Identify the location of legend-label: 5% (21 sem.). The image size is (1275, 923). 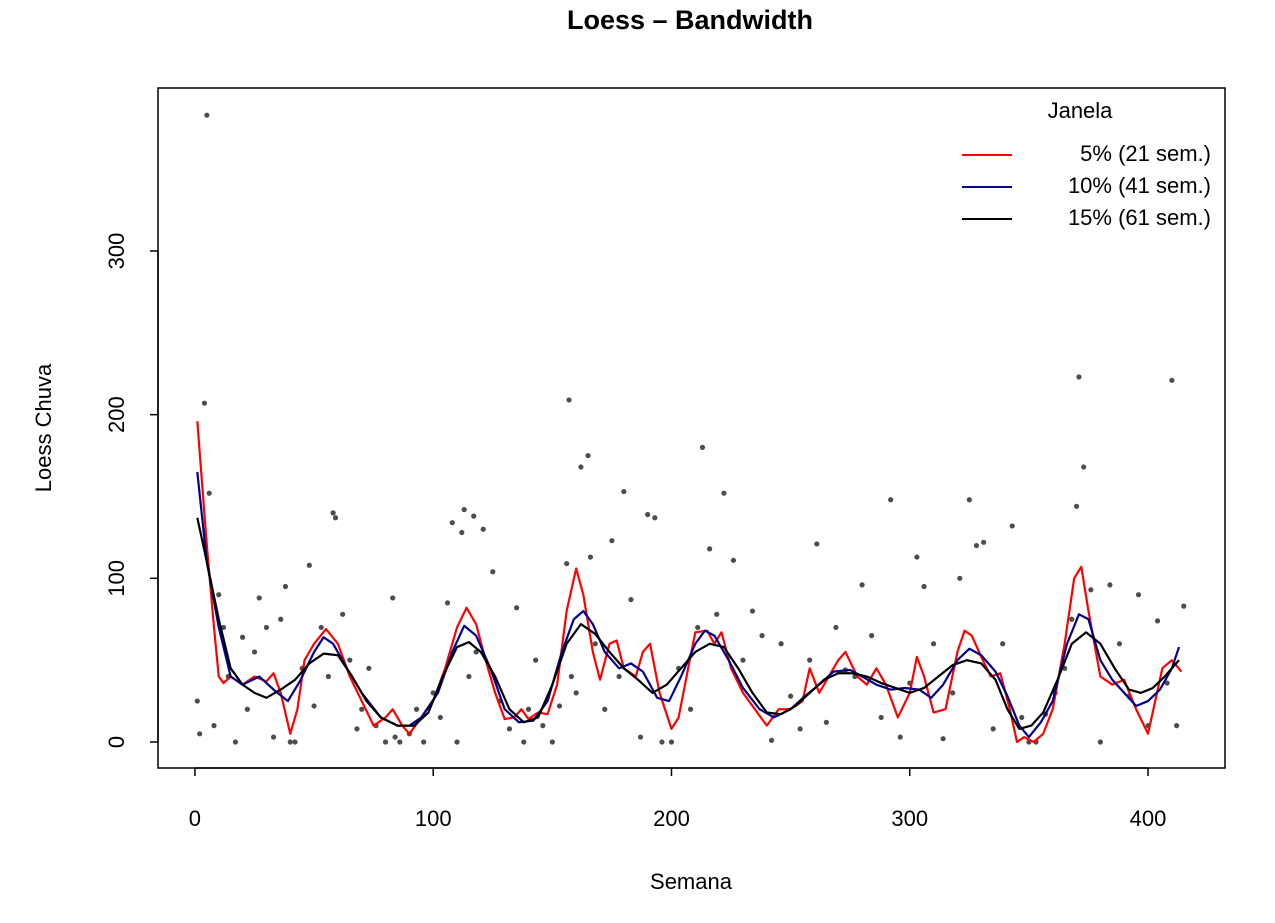
(1145, 153).